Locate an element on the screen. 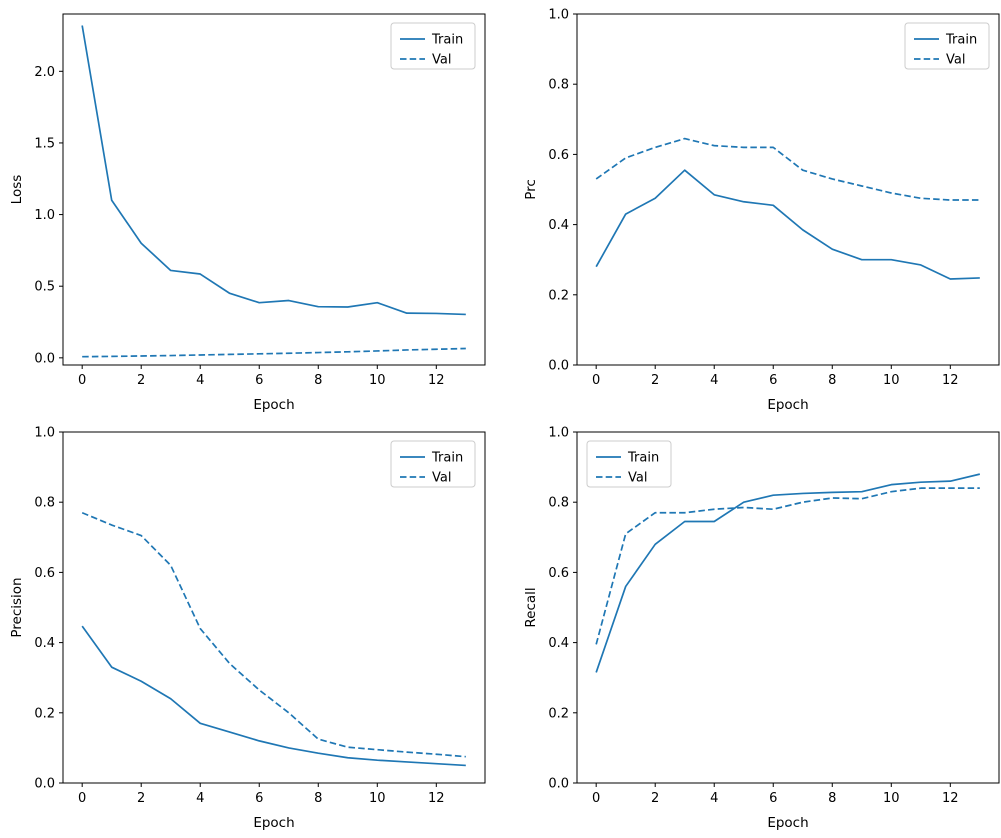 The image size is (1001, 838). recall-x-axis-label: Epoch is located at coordinates (787, 823).